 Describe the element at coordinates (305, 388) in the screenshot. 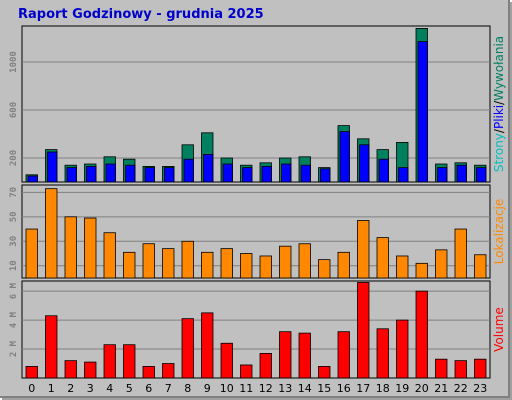

I see `x-tick-label: 14` at that location.